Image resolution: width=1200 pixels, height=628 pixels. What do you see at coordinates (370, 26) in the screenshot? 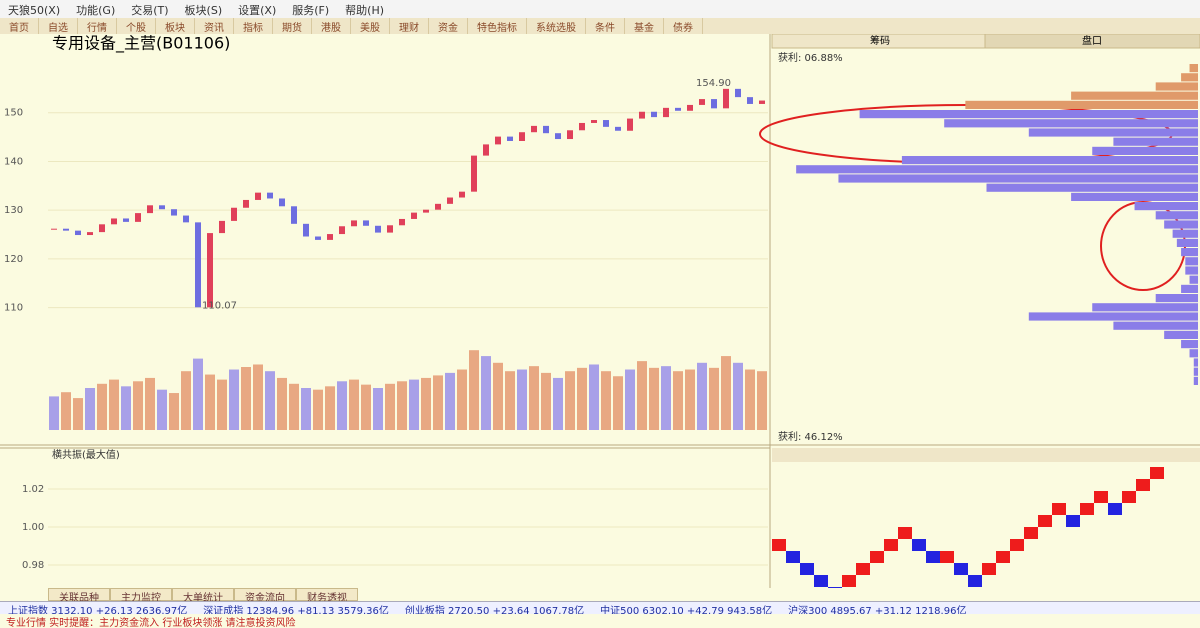
I see `tab: 美股` at bounding box center [370, 26].